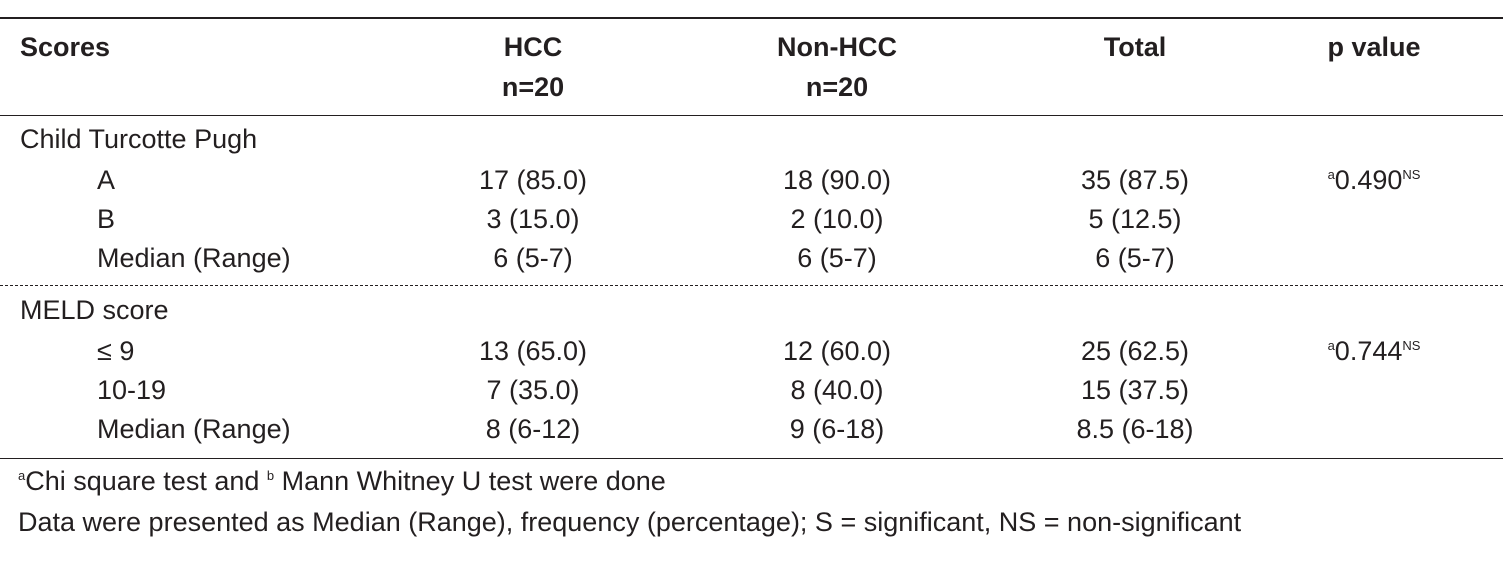 Image resolution: width=1503 pixels, height=568 pixels. I want to click on header-non-hcc-n: n=20, so click(837, 87).